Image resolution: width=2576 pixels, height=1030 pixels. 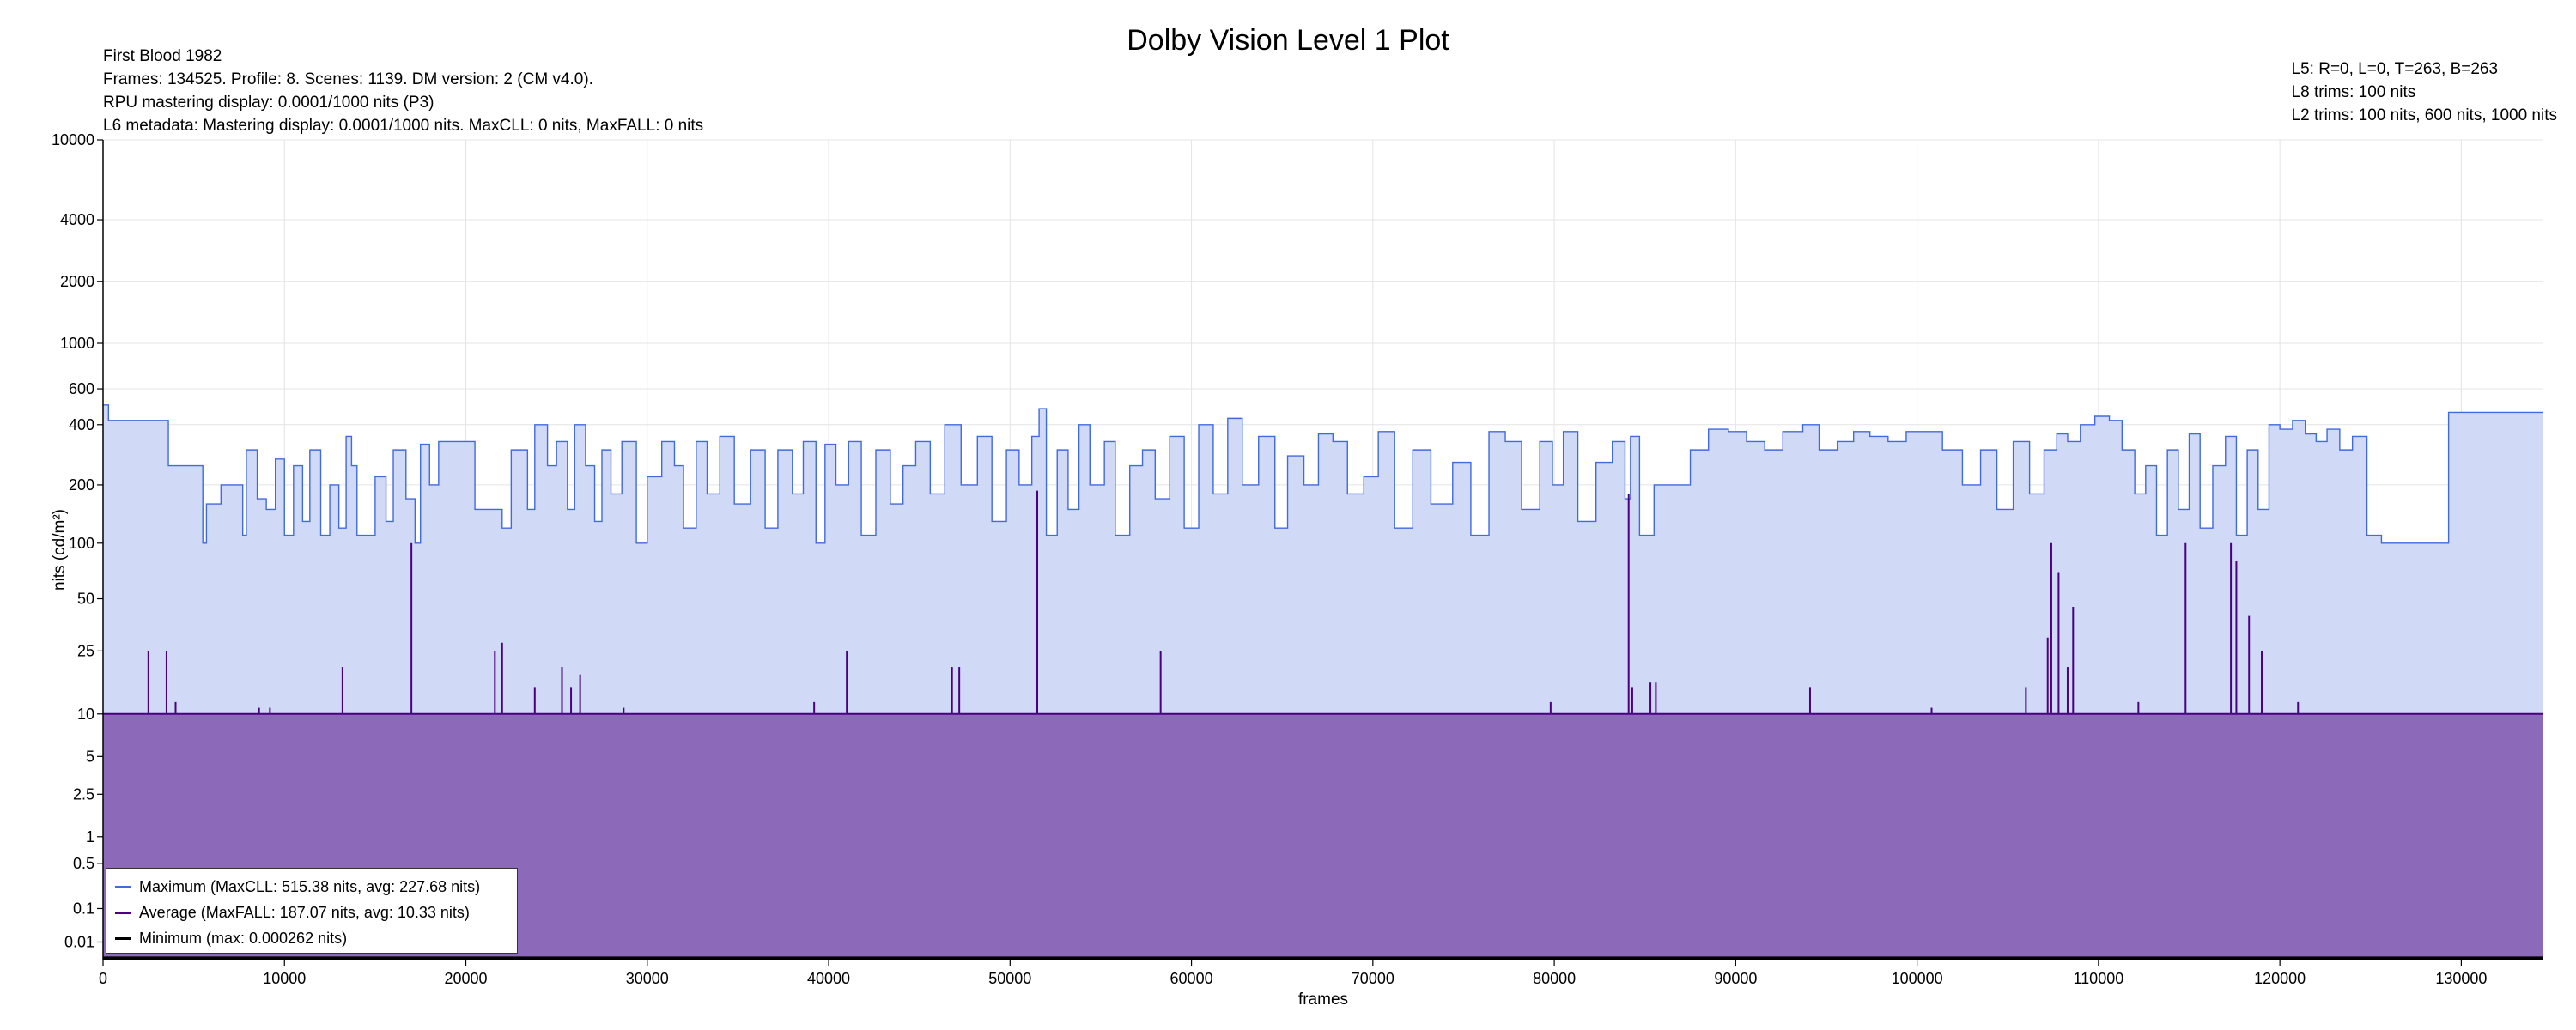 What do you see at coordinates (162, 56) in the screenshot?
I see `movie-title: First Blood 1982` at bounding box center [162, 56].